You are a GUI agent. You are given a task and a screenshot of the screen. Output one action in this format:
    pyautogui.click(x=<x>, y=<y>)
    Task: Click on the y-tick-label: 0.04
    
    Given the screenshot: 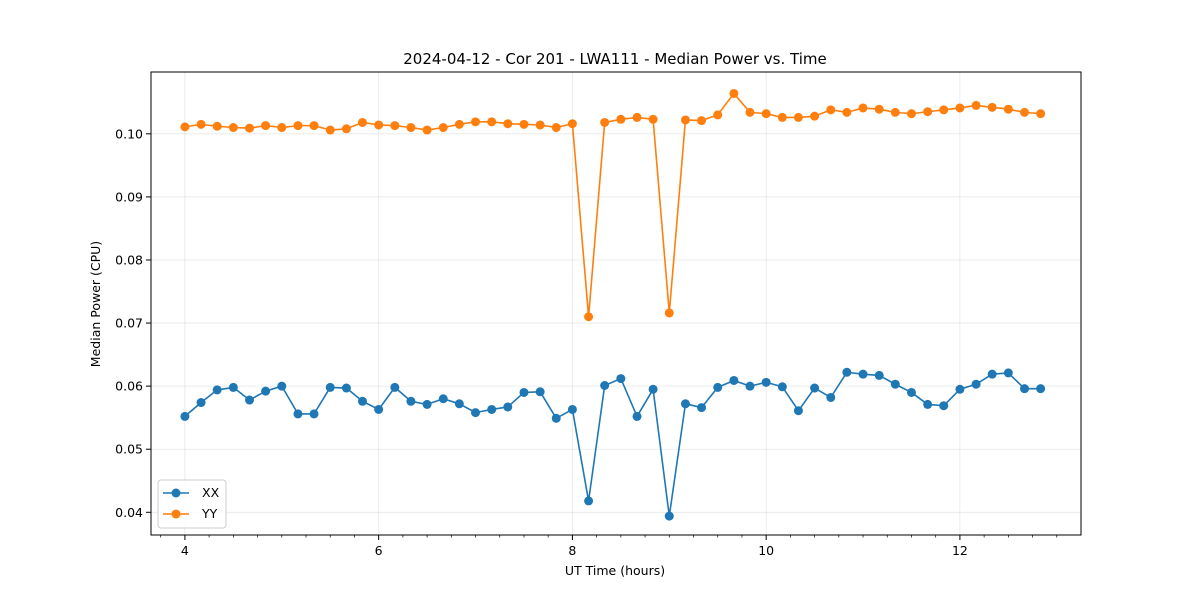 What is the action you would take?
    pyautogui.click(x=129, y=512)
    